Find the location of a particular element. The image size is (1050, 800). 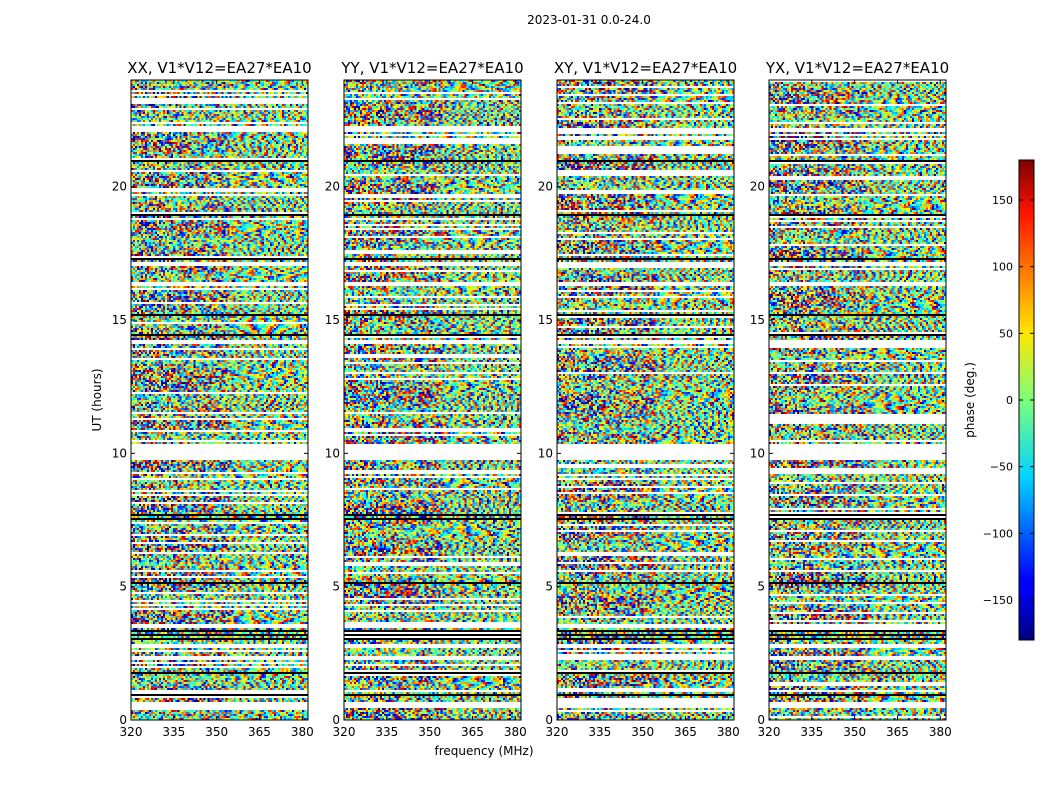

colorbar-tick-label: 100 is located at coordinates (1002, 267).